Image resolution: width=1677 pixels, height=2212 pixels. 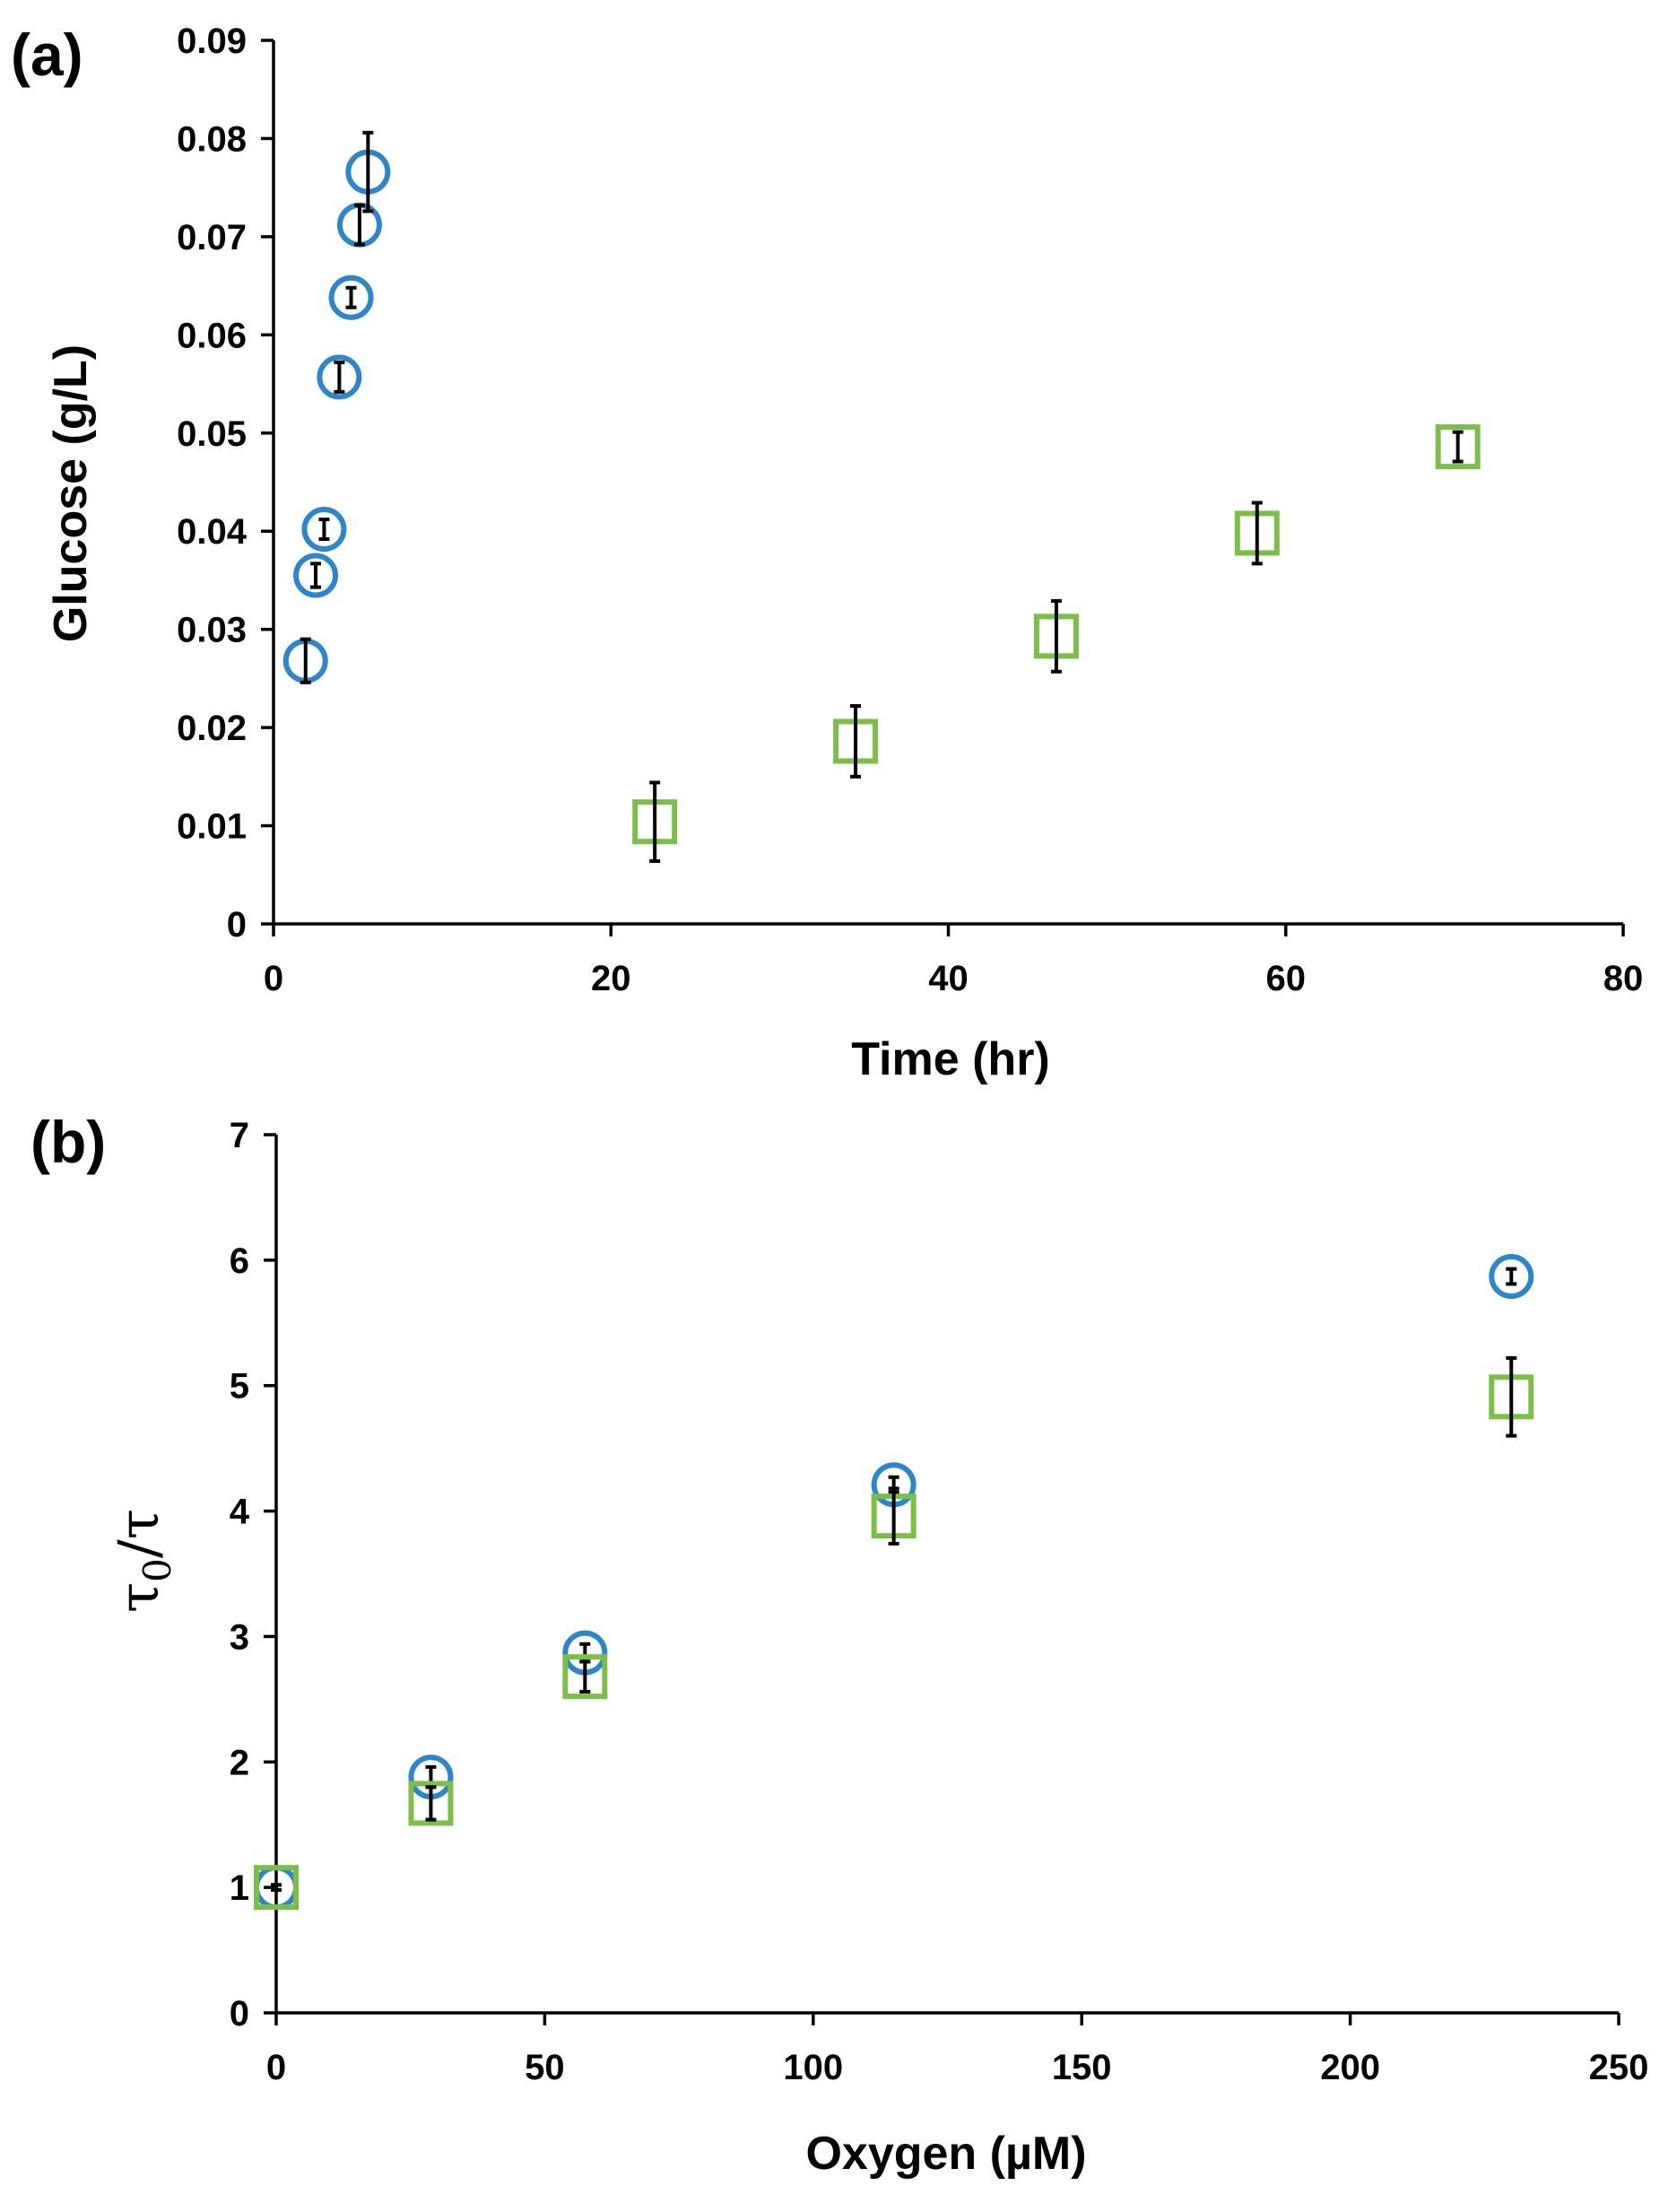 I want to click on x-tick-label: 40, so click(x=949, y=978).